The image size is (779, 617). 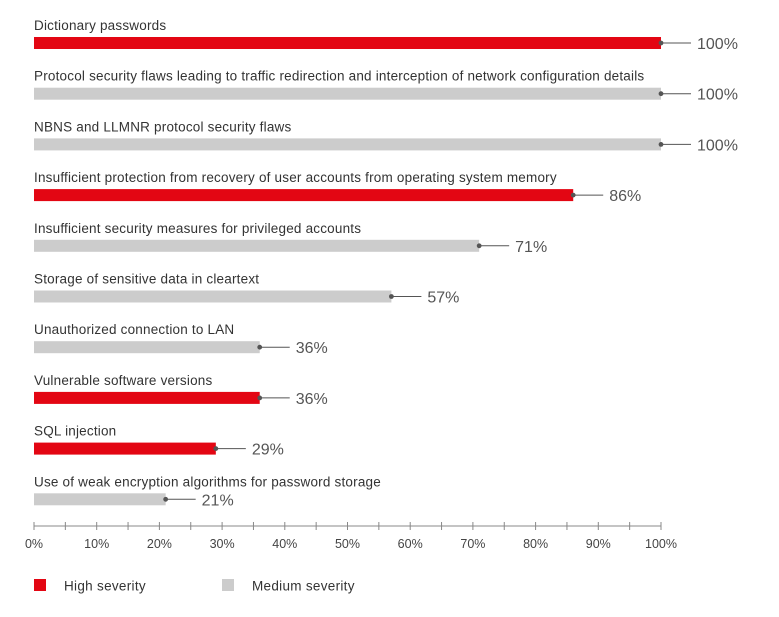 I want to click on bar-row: SQL injection 29%, so click(x=159, y=441).